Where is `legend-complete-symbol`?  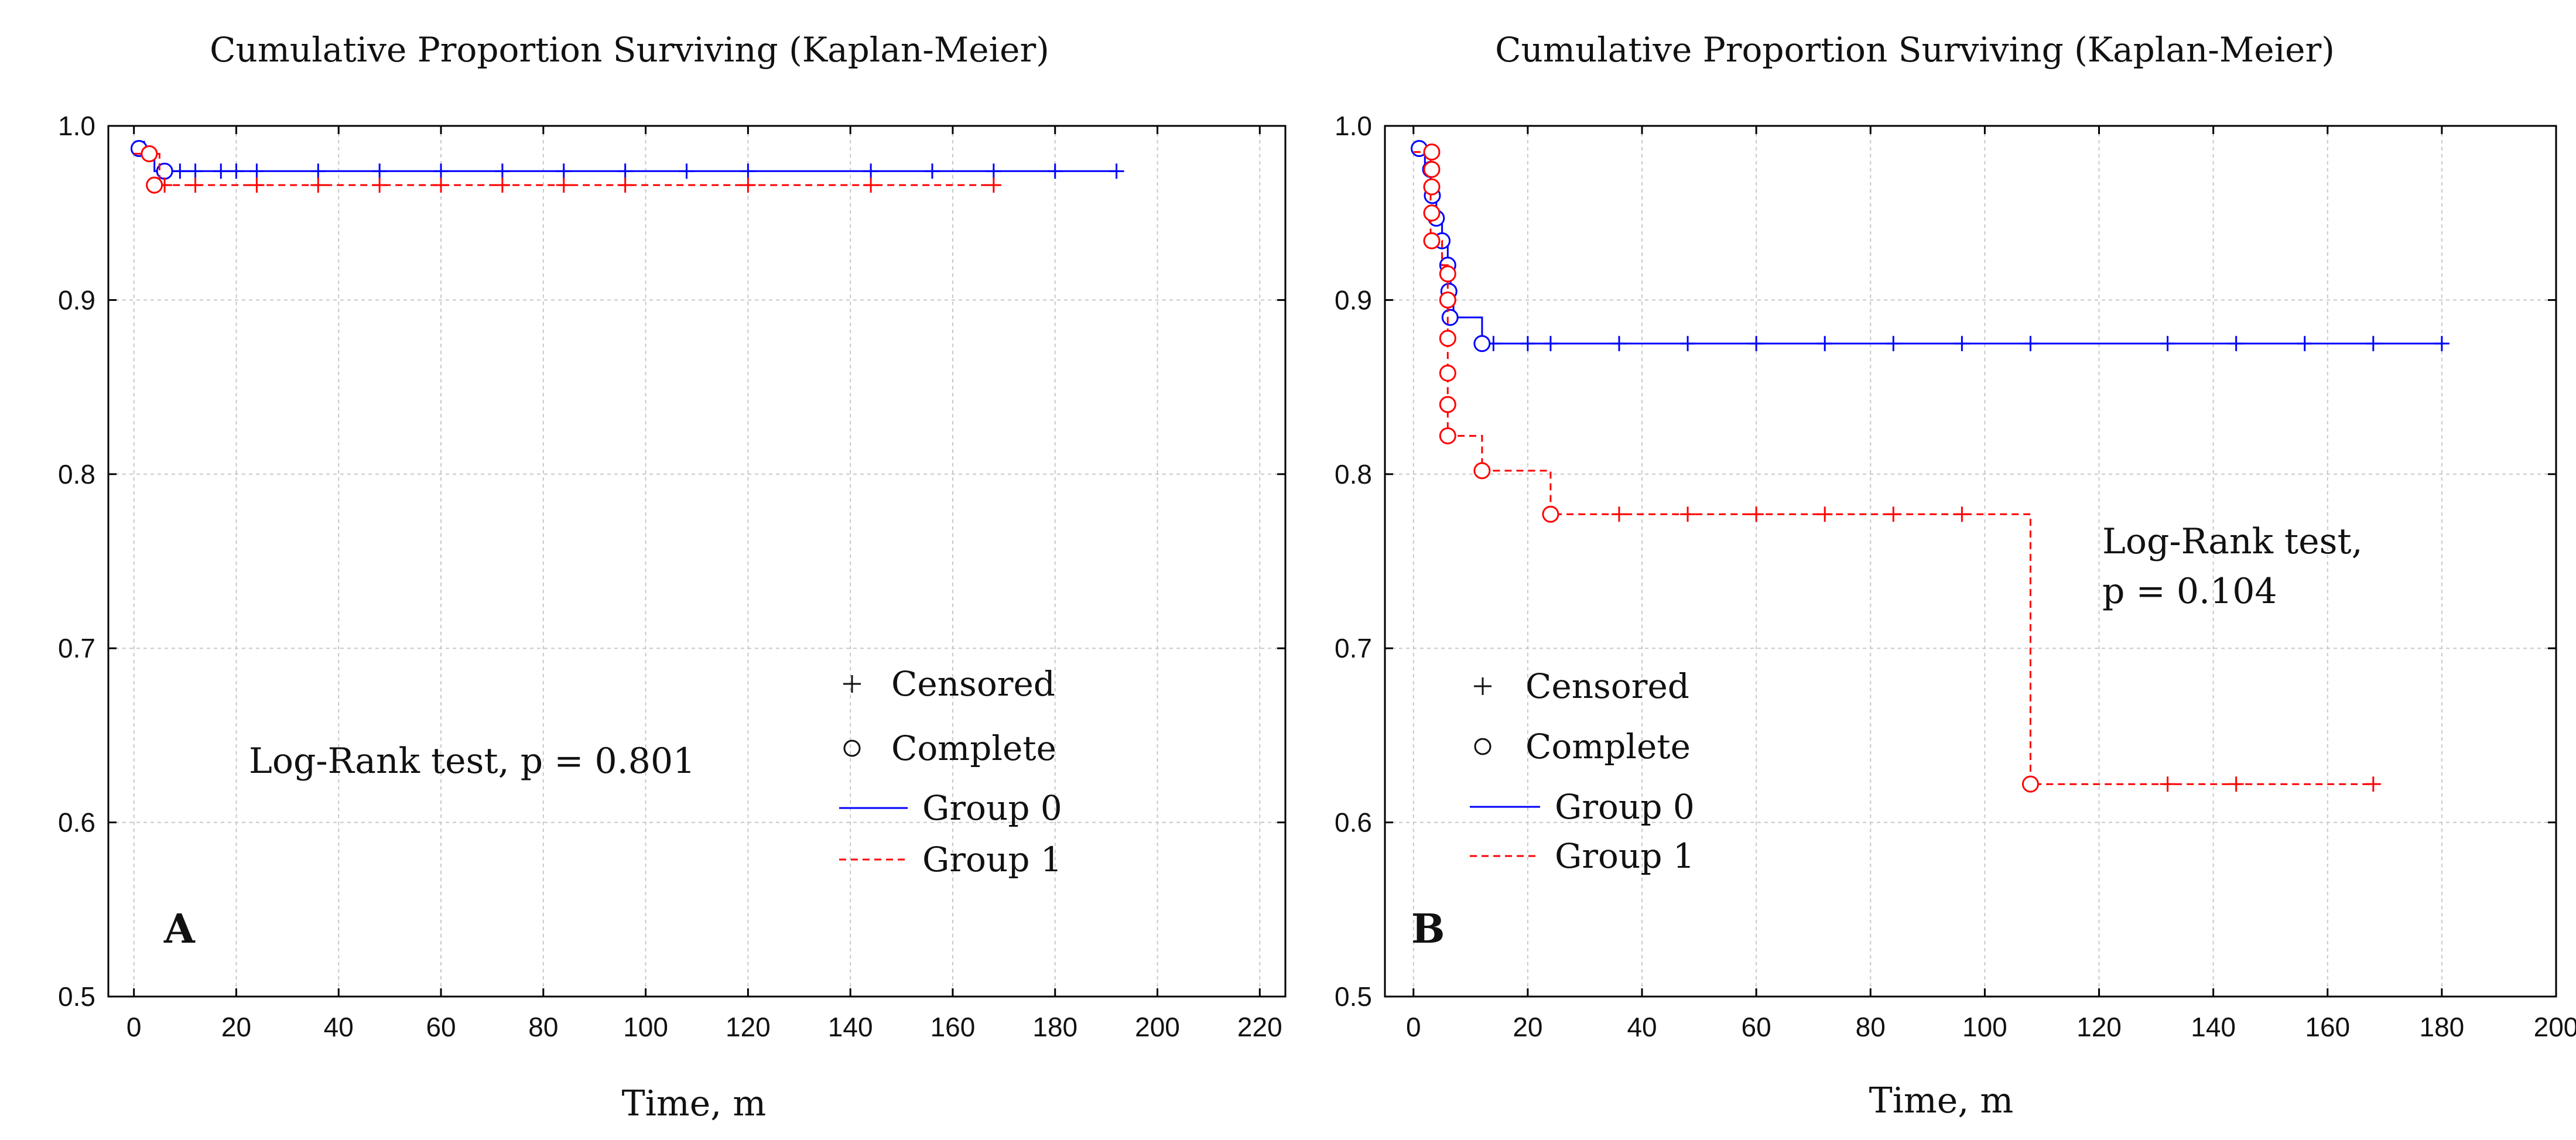 legend-complete-symbol is located at coordinates (1482, 747).